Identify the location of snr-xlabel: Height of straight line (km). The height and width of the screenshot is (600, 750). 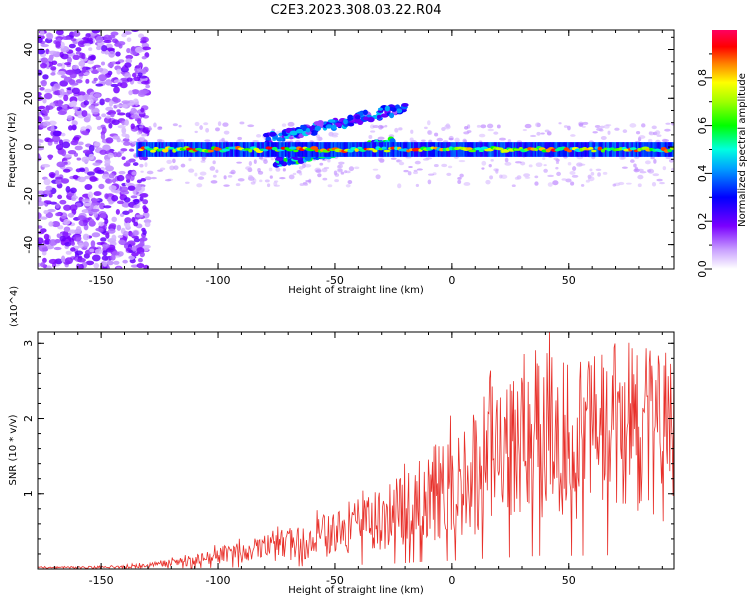
(356, 590).